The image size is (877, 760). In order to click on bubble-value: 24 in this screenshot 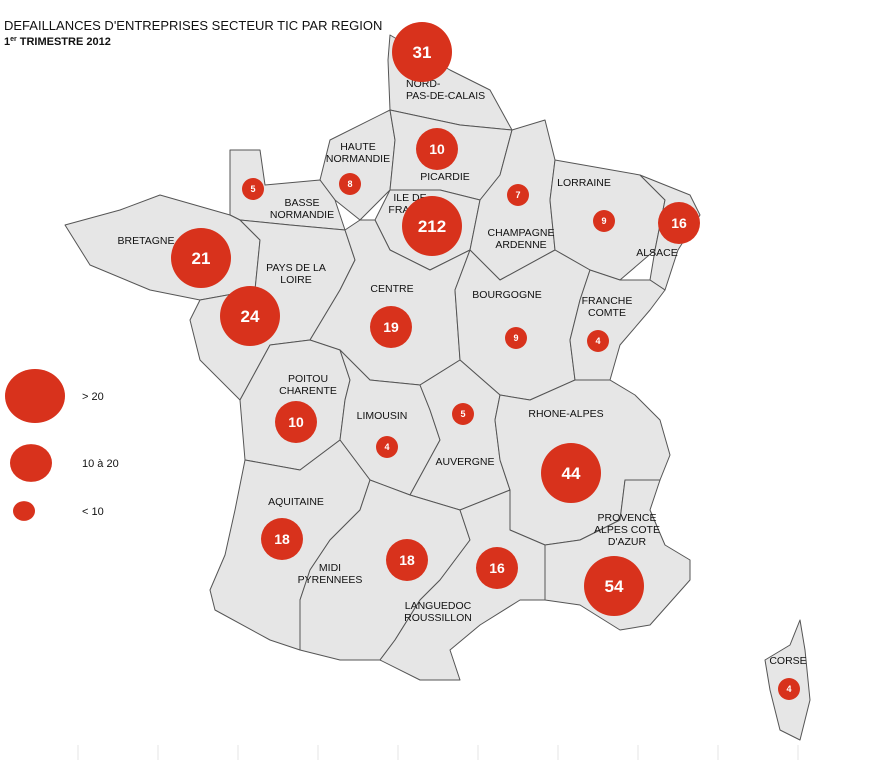, I will do `click(250, 316)`.